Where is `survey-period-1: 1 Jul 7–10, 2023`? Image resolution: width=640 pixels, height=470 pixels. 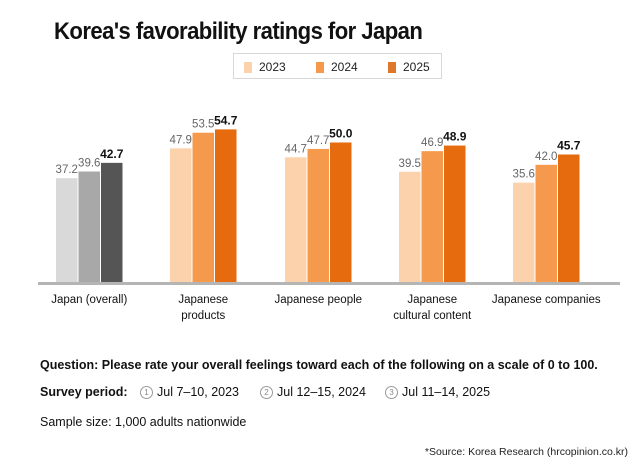
survey-period-1: 1 Jul 7–10, 2023 is located at coordinates (189, 392).